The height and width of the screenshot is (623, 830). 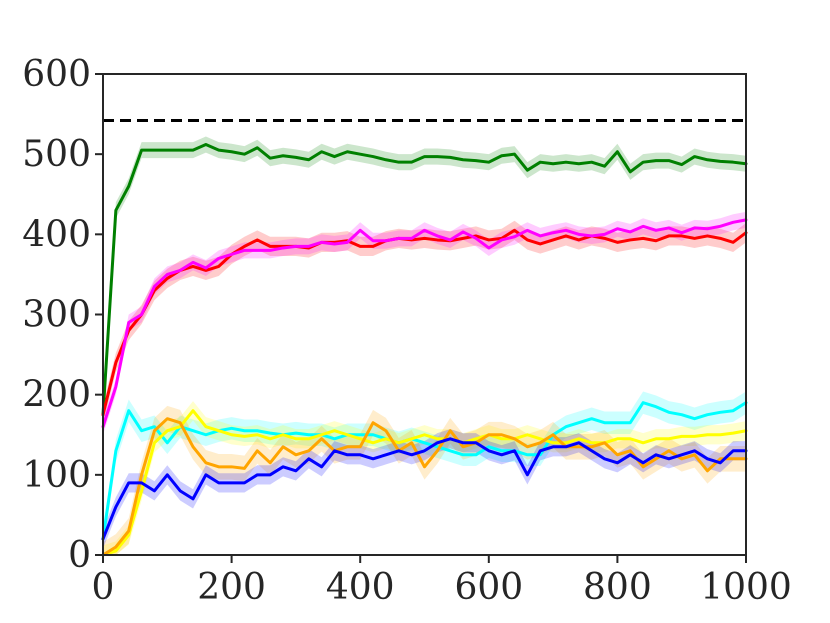 What do you see at coordinates (79, 555) in the screenshot?
I see `y-tick-label: 0` at bounding box center [79, 555].